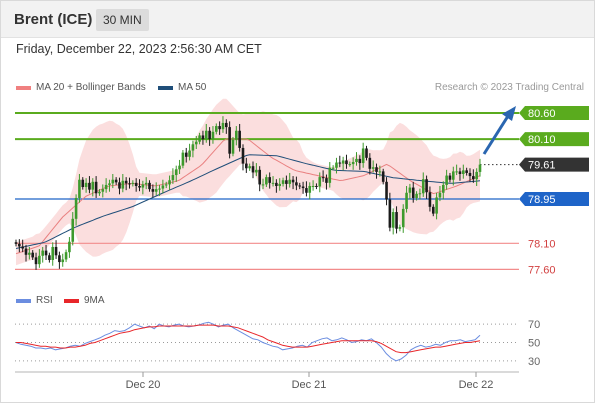 This screenshot has height=403, width=595. I want to click on rsi-tick-70: 70, so click(534, 325).